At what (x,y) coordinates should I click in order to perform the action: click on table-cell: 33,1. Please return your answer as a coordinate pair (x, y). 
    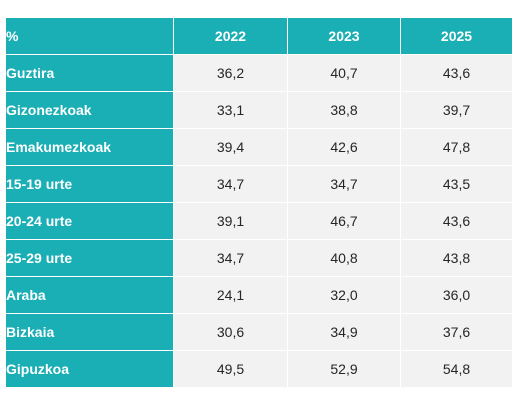
    Looking at the image, I should click on (230, 110).